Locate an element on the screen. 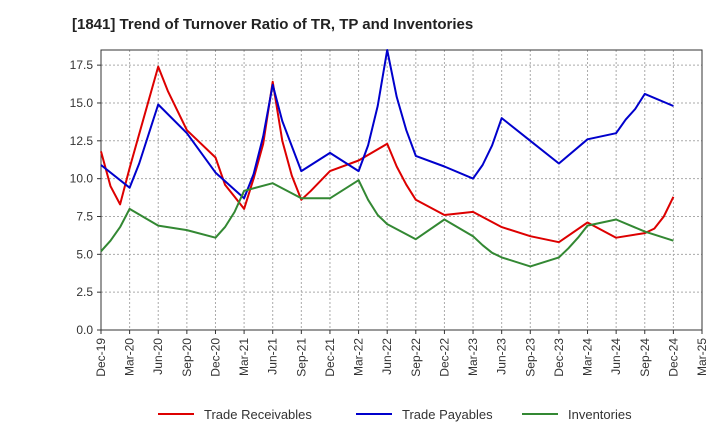 The image size is (720, 440). x-tick-label: Sep-24 is located at coordinates (645, 357).